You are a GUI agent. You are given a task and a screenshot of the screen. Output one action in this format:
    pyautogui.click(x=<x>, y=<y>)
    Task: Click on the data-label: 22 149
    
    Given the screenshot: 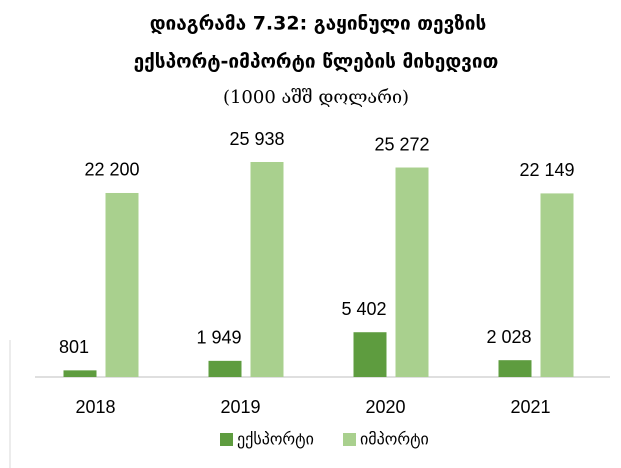 What is the action you would take?
    pyautogui.click(x=546, y=170)
    